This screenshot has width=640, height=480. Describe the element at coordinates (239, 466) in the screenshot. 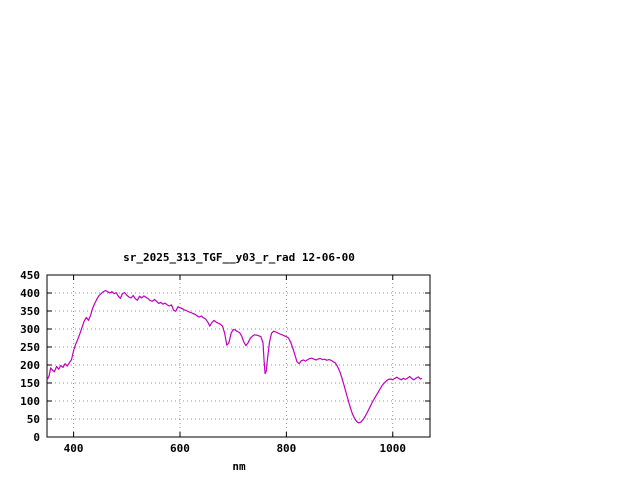

I see `x-axis-label: nm` at that location.